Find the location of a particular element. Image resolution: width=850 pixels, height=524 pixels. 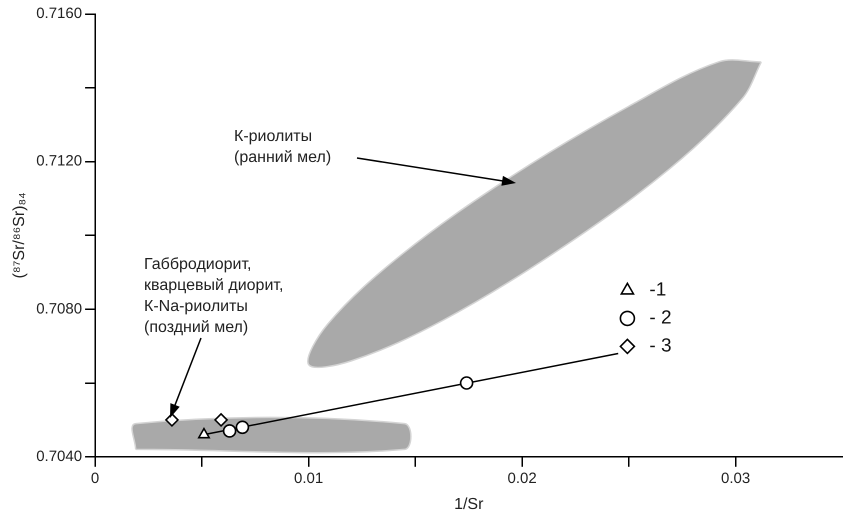

x-tick-label: 0.01 is located at coordinates (309, 478).